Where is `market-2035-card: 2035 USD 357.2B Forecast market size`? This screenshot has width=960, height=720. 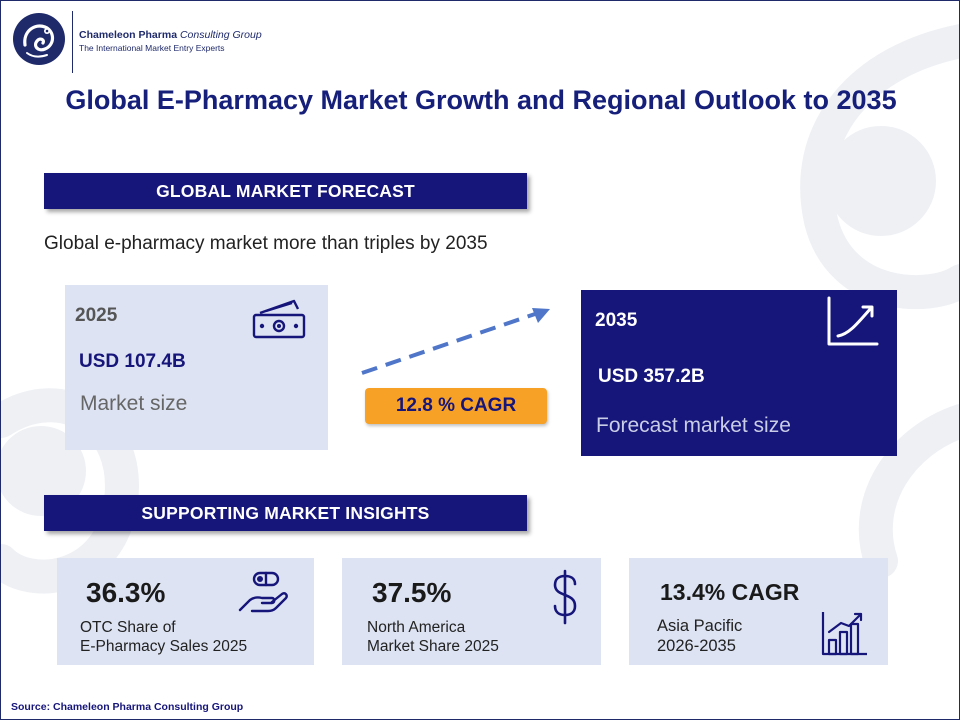
market-2035-card: 2035 USD 357.2B Forecast market size is located at coordinates (739, 373).